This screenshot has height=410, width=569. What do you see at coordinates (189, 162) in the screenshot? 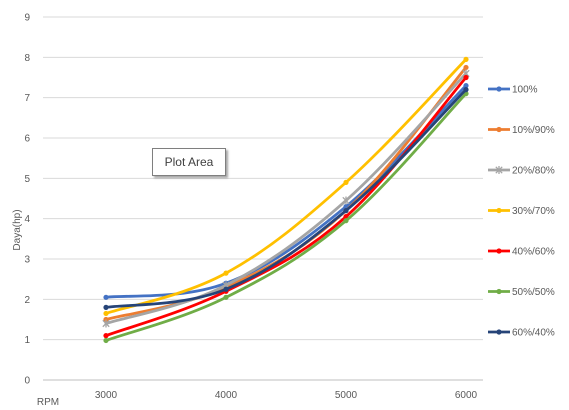
I see `plot-area-tooltip: Plot Area` at bounding box center [189, 162].